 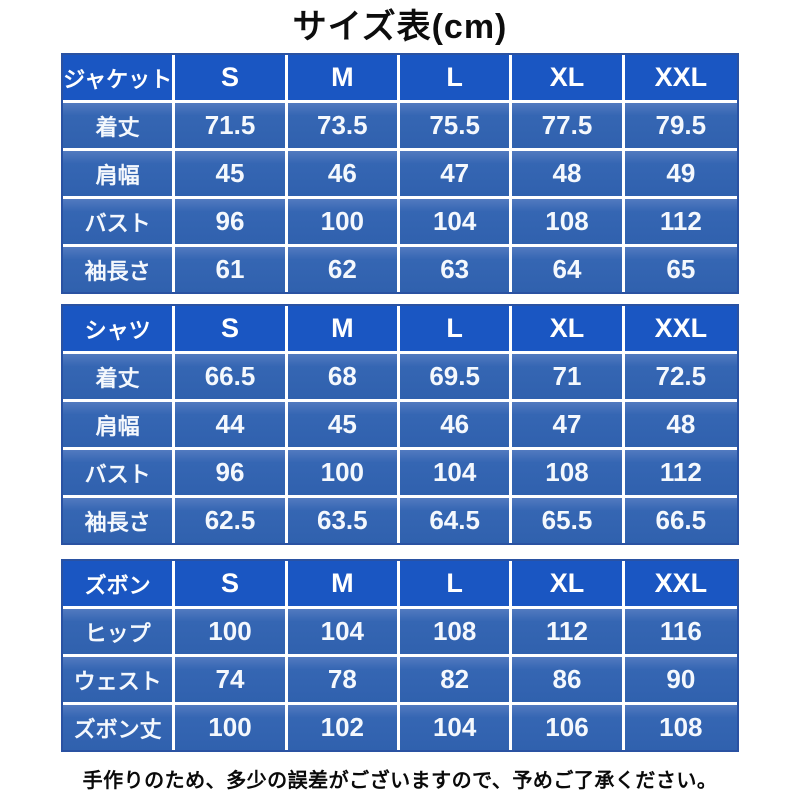 What do you see at coordinates (231, 681) in the screenshot?
I see `value-cell: 74` at bounding box center [231, 681].